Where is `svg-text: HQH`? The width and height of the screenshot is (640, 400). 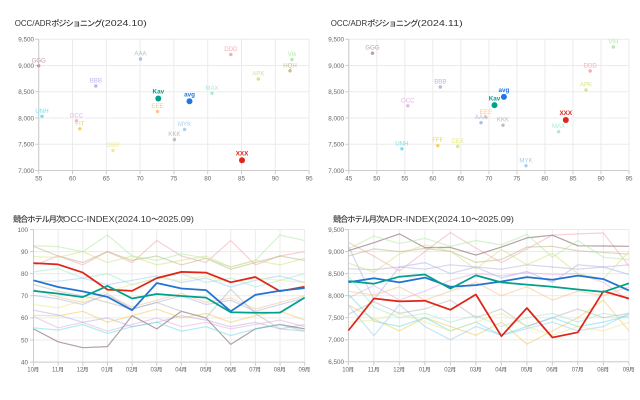 svg-text: HQH is located at coordinates (290, 65).